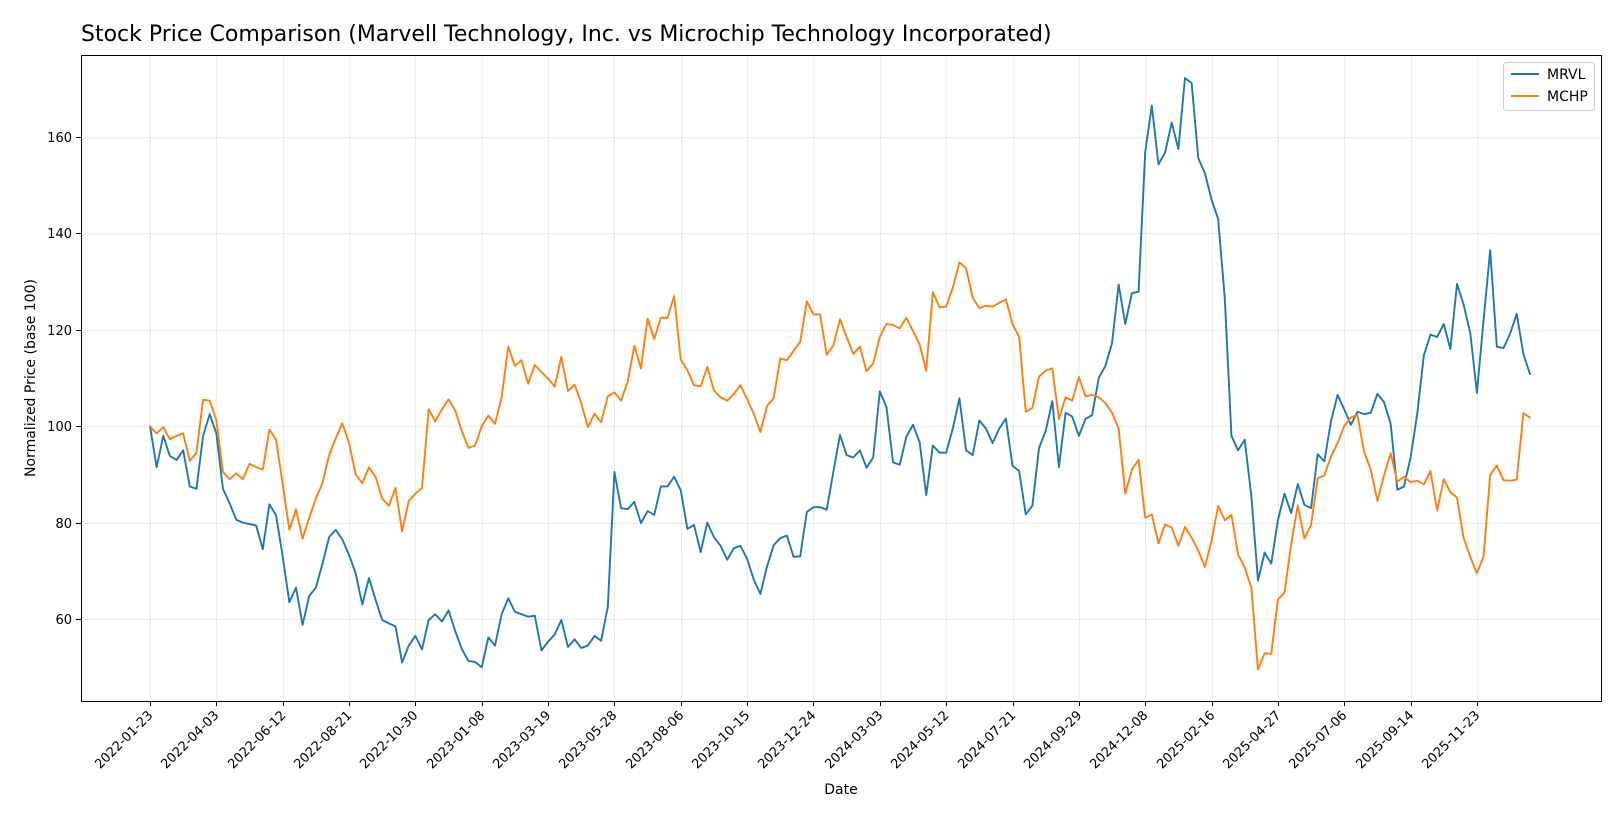 This screenshot has height=819, width=1620. I want to click on y-tick-label: 140, so click(59, 234).